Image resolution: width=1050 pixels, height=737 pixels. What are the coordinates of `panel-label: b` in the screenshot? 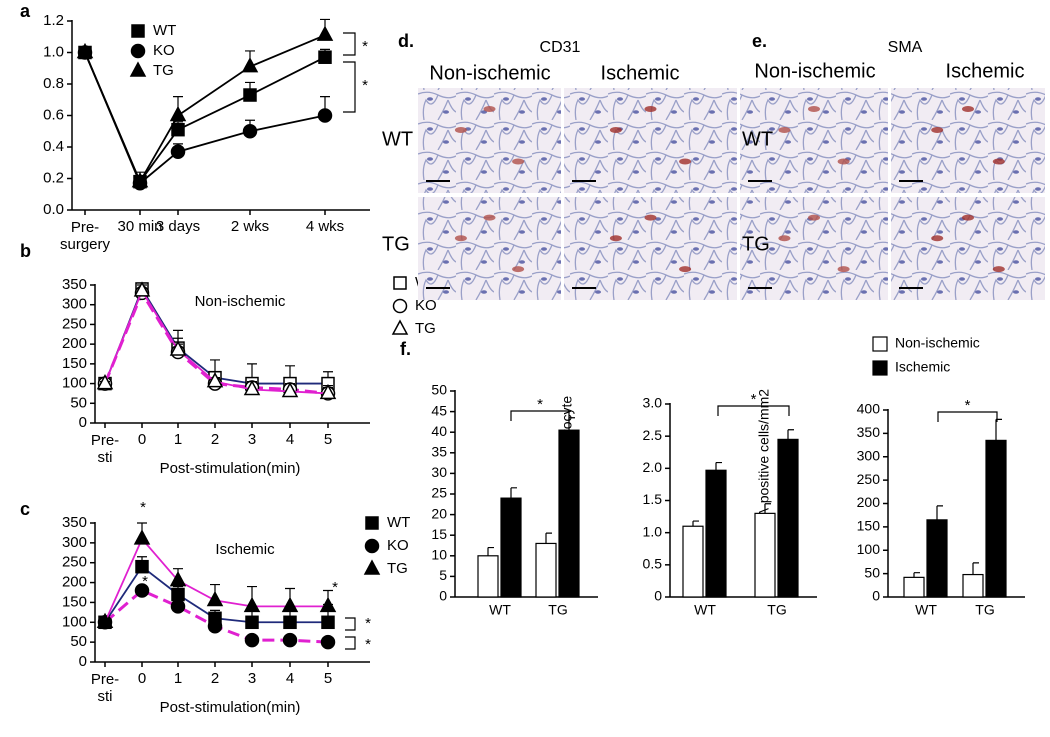 It's located at (25, 251).